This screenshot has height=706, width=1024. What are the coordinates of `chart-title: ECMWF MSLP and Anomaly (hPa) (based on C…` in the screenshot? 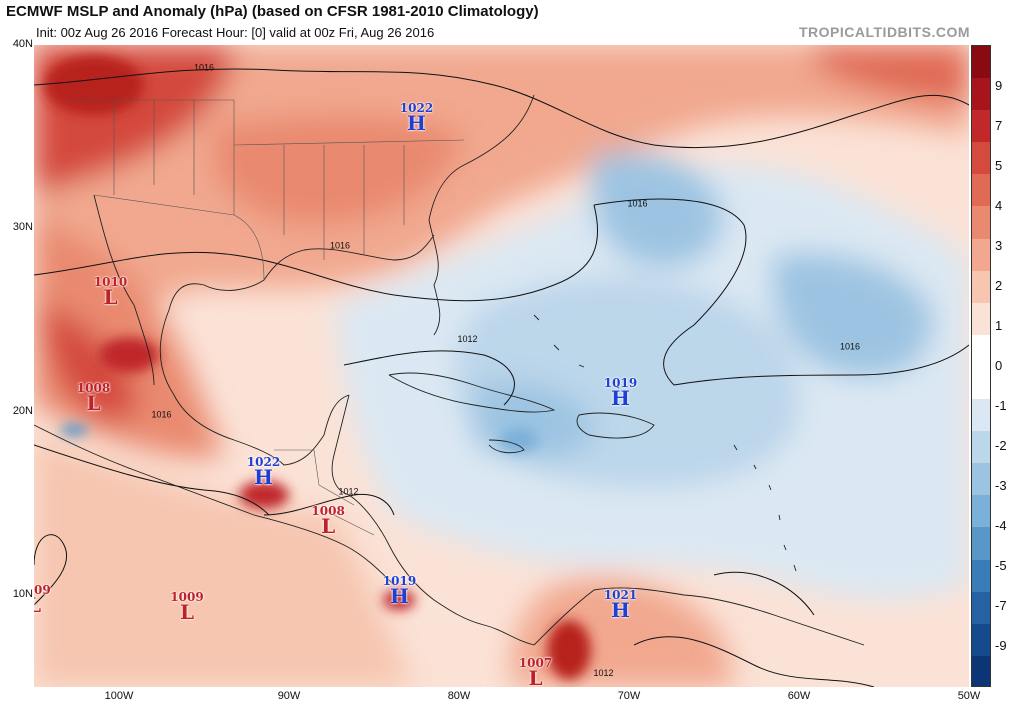 It's located at (272, 11).